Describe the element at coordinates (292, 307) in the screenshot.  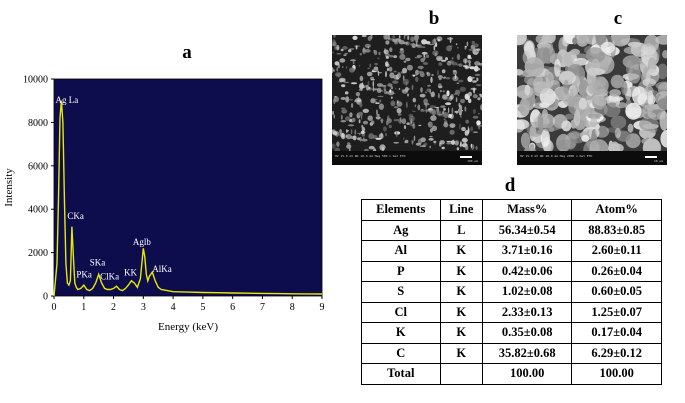
I see `x-tick-label: 8` at that location.